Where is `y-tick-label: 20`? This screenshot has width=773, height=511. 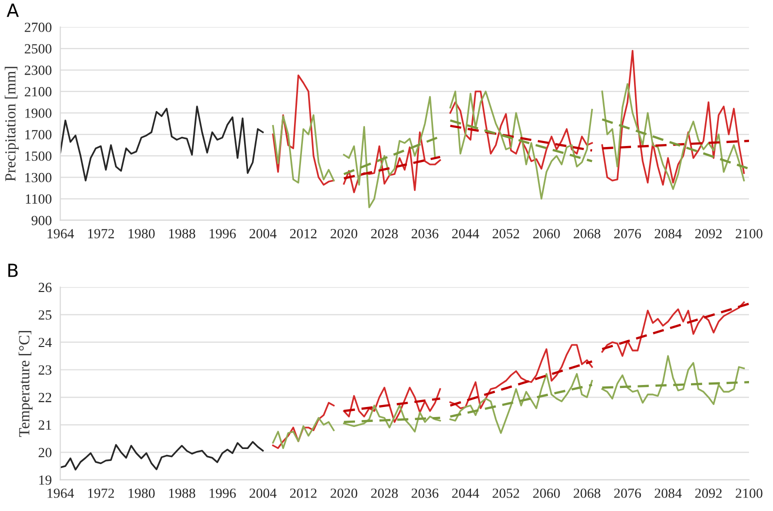
y-tick-label: 20 is located at coordinates (45, 453).